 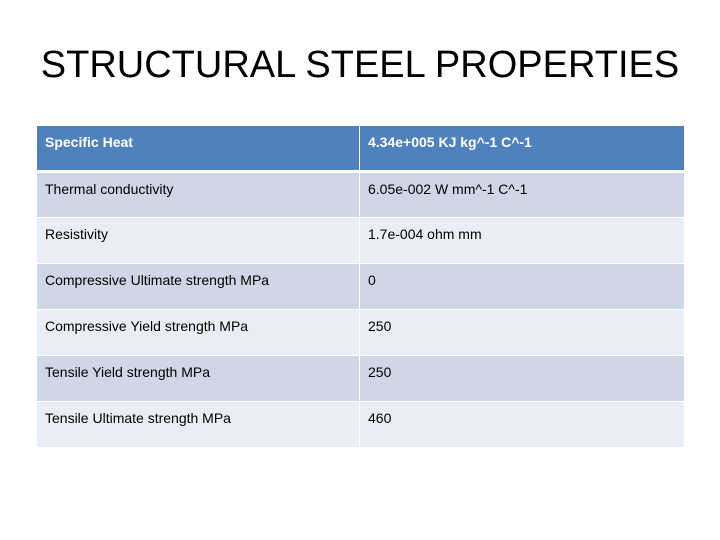 I want to click on property-name-cell: Compressive Yield strength MPa, so click(x=198, y=332).